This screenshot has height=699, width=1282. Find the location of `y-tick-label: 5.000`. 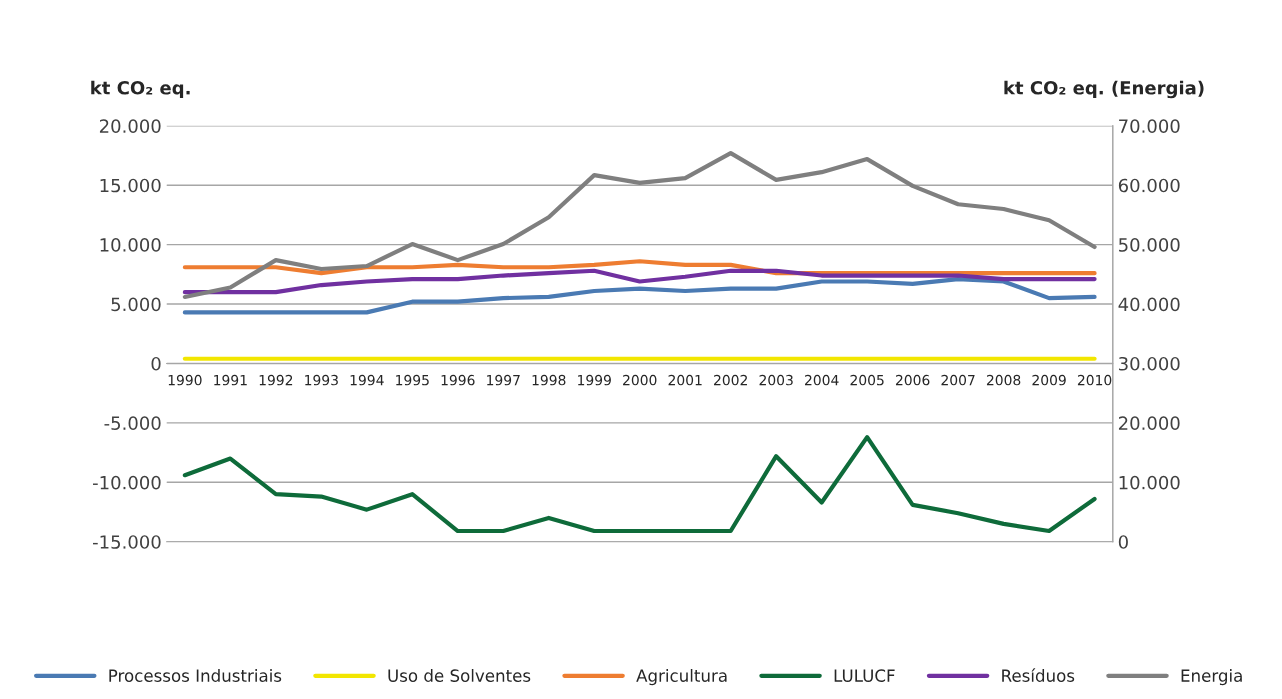

y-tick-label: 5.000 is located at coordinates (136, 304).